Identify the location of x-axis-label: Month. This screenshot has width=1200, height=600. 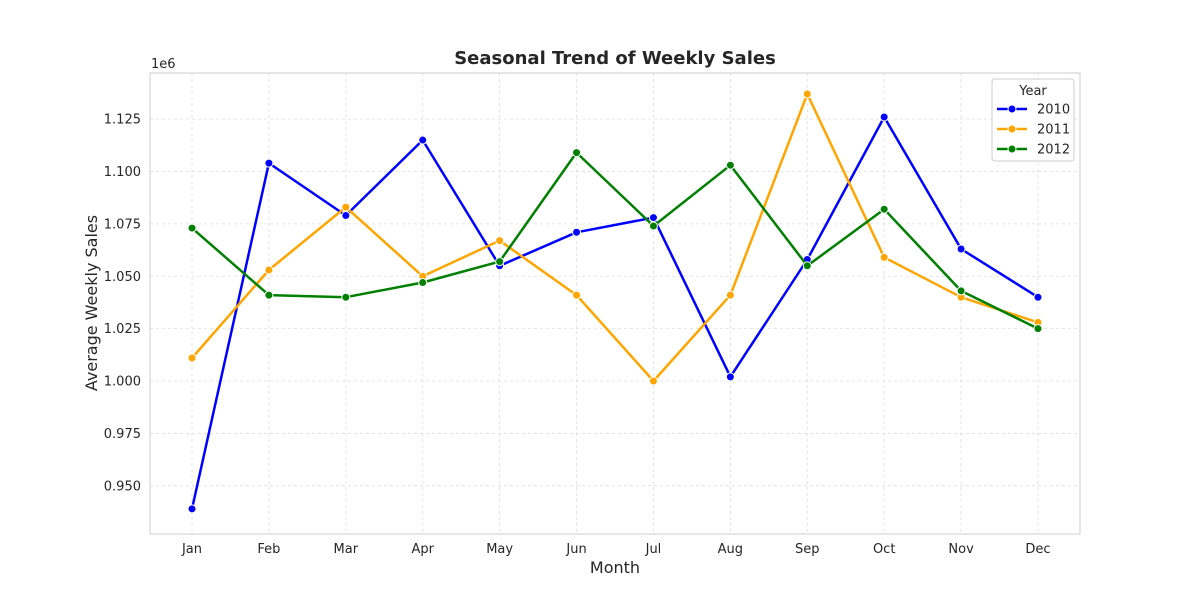
(615, 567).